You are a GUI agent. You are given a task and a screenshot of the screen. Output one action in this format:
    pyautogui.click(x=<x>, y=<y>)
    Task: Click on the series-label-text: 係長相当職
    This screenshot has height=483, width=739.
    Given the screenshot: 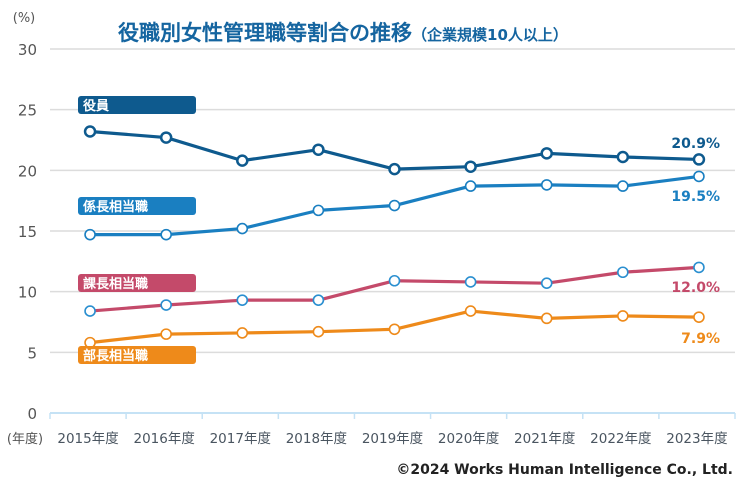 What is the action you would take?
    pyautogui.click(x=115, y=207)
    